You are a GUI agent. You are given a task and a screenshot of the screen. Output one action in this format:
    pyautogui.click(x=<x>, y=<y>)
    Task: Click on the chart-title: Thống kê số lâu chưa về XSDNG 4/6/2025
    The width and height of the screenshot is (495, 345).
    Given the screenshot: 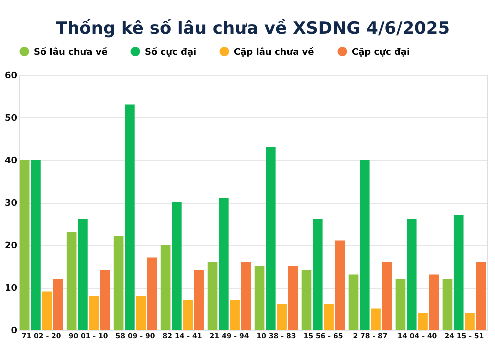 What is the action you would take?
    pyautogui.click(x=253, y=29)
    